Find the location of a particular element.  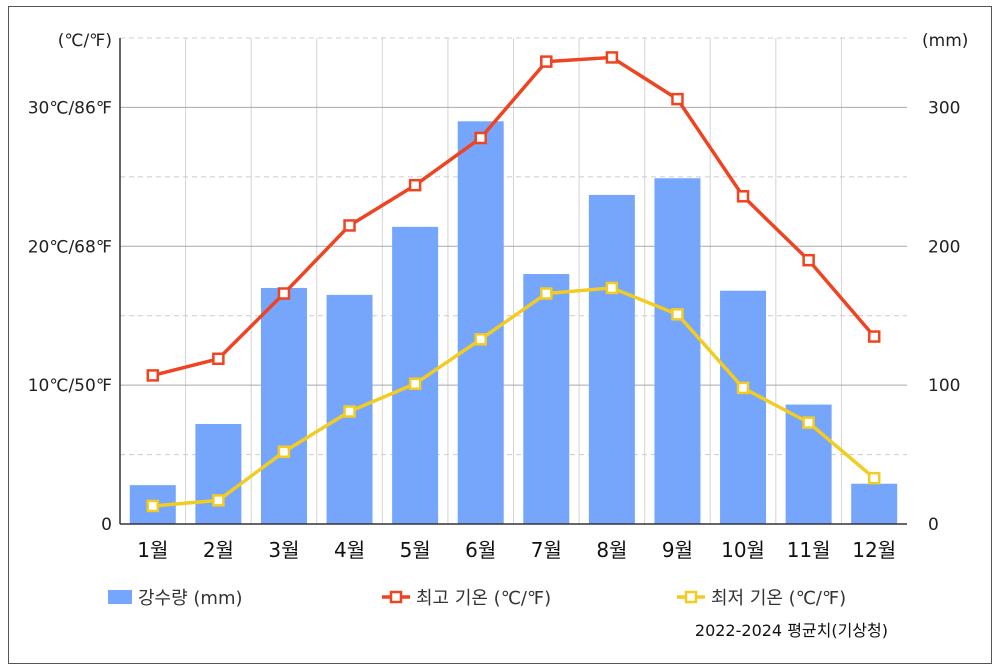

source-note: 2022-2024 평균치(기상청) is located at coordinates (791, 630).